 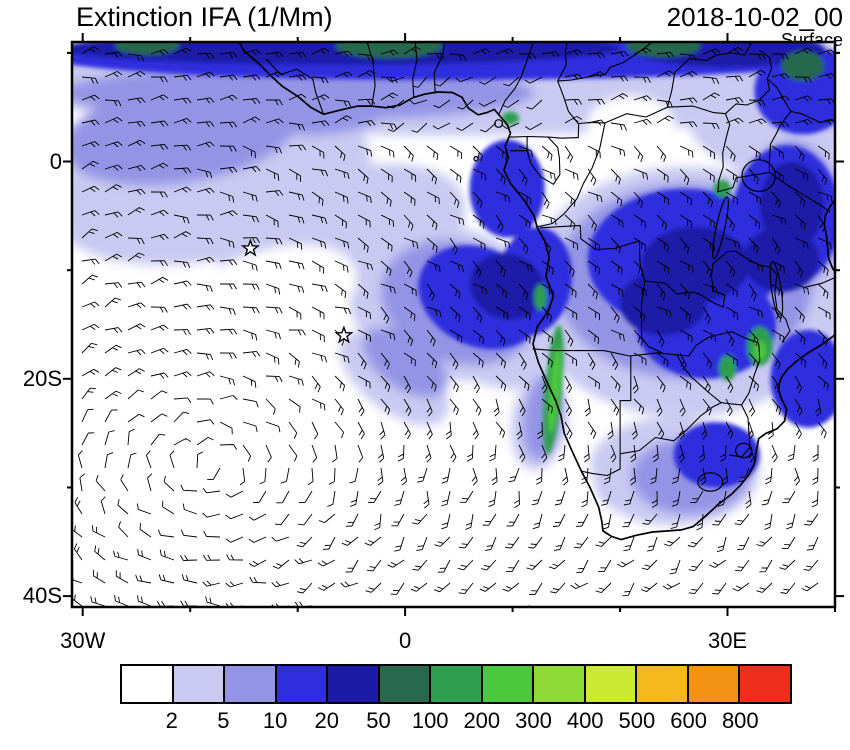 I want to click on lesotho-border, so click(x=710, y=482).